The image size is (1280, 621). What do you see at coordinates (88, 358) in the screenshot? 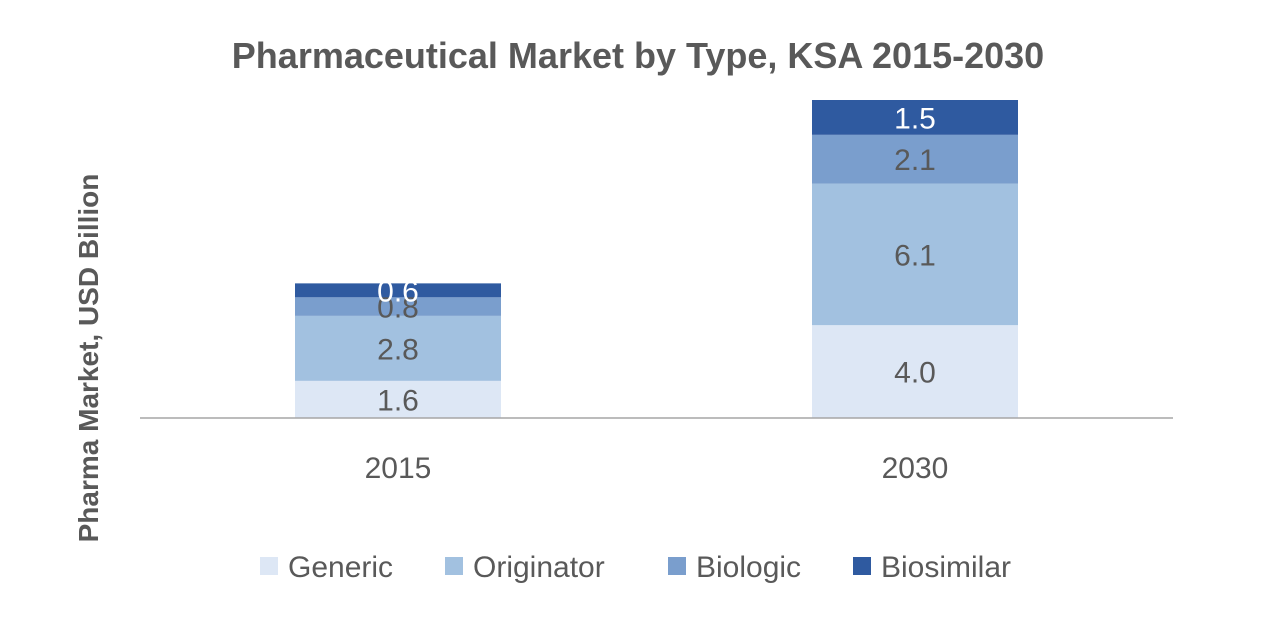
I see `y-axis-label: Pharma Market, USD Billion` at bounding box center [88, 358].